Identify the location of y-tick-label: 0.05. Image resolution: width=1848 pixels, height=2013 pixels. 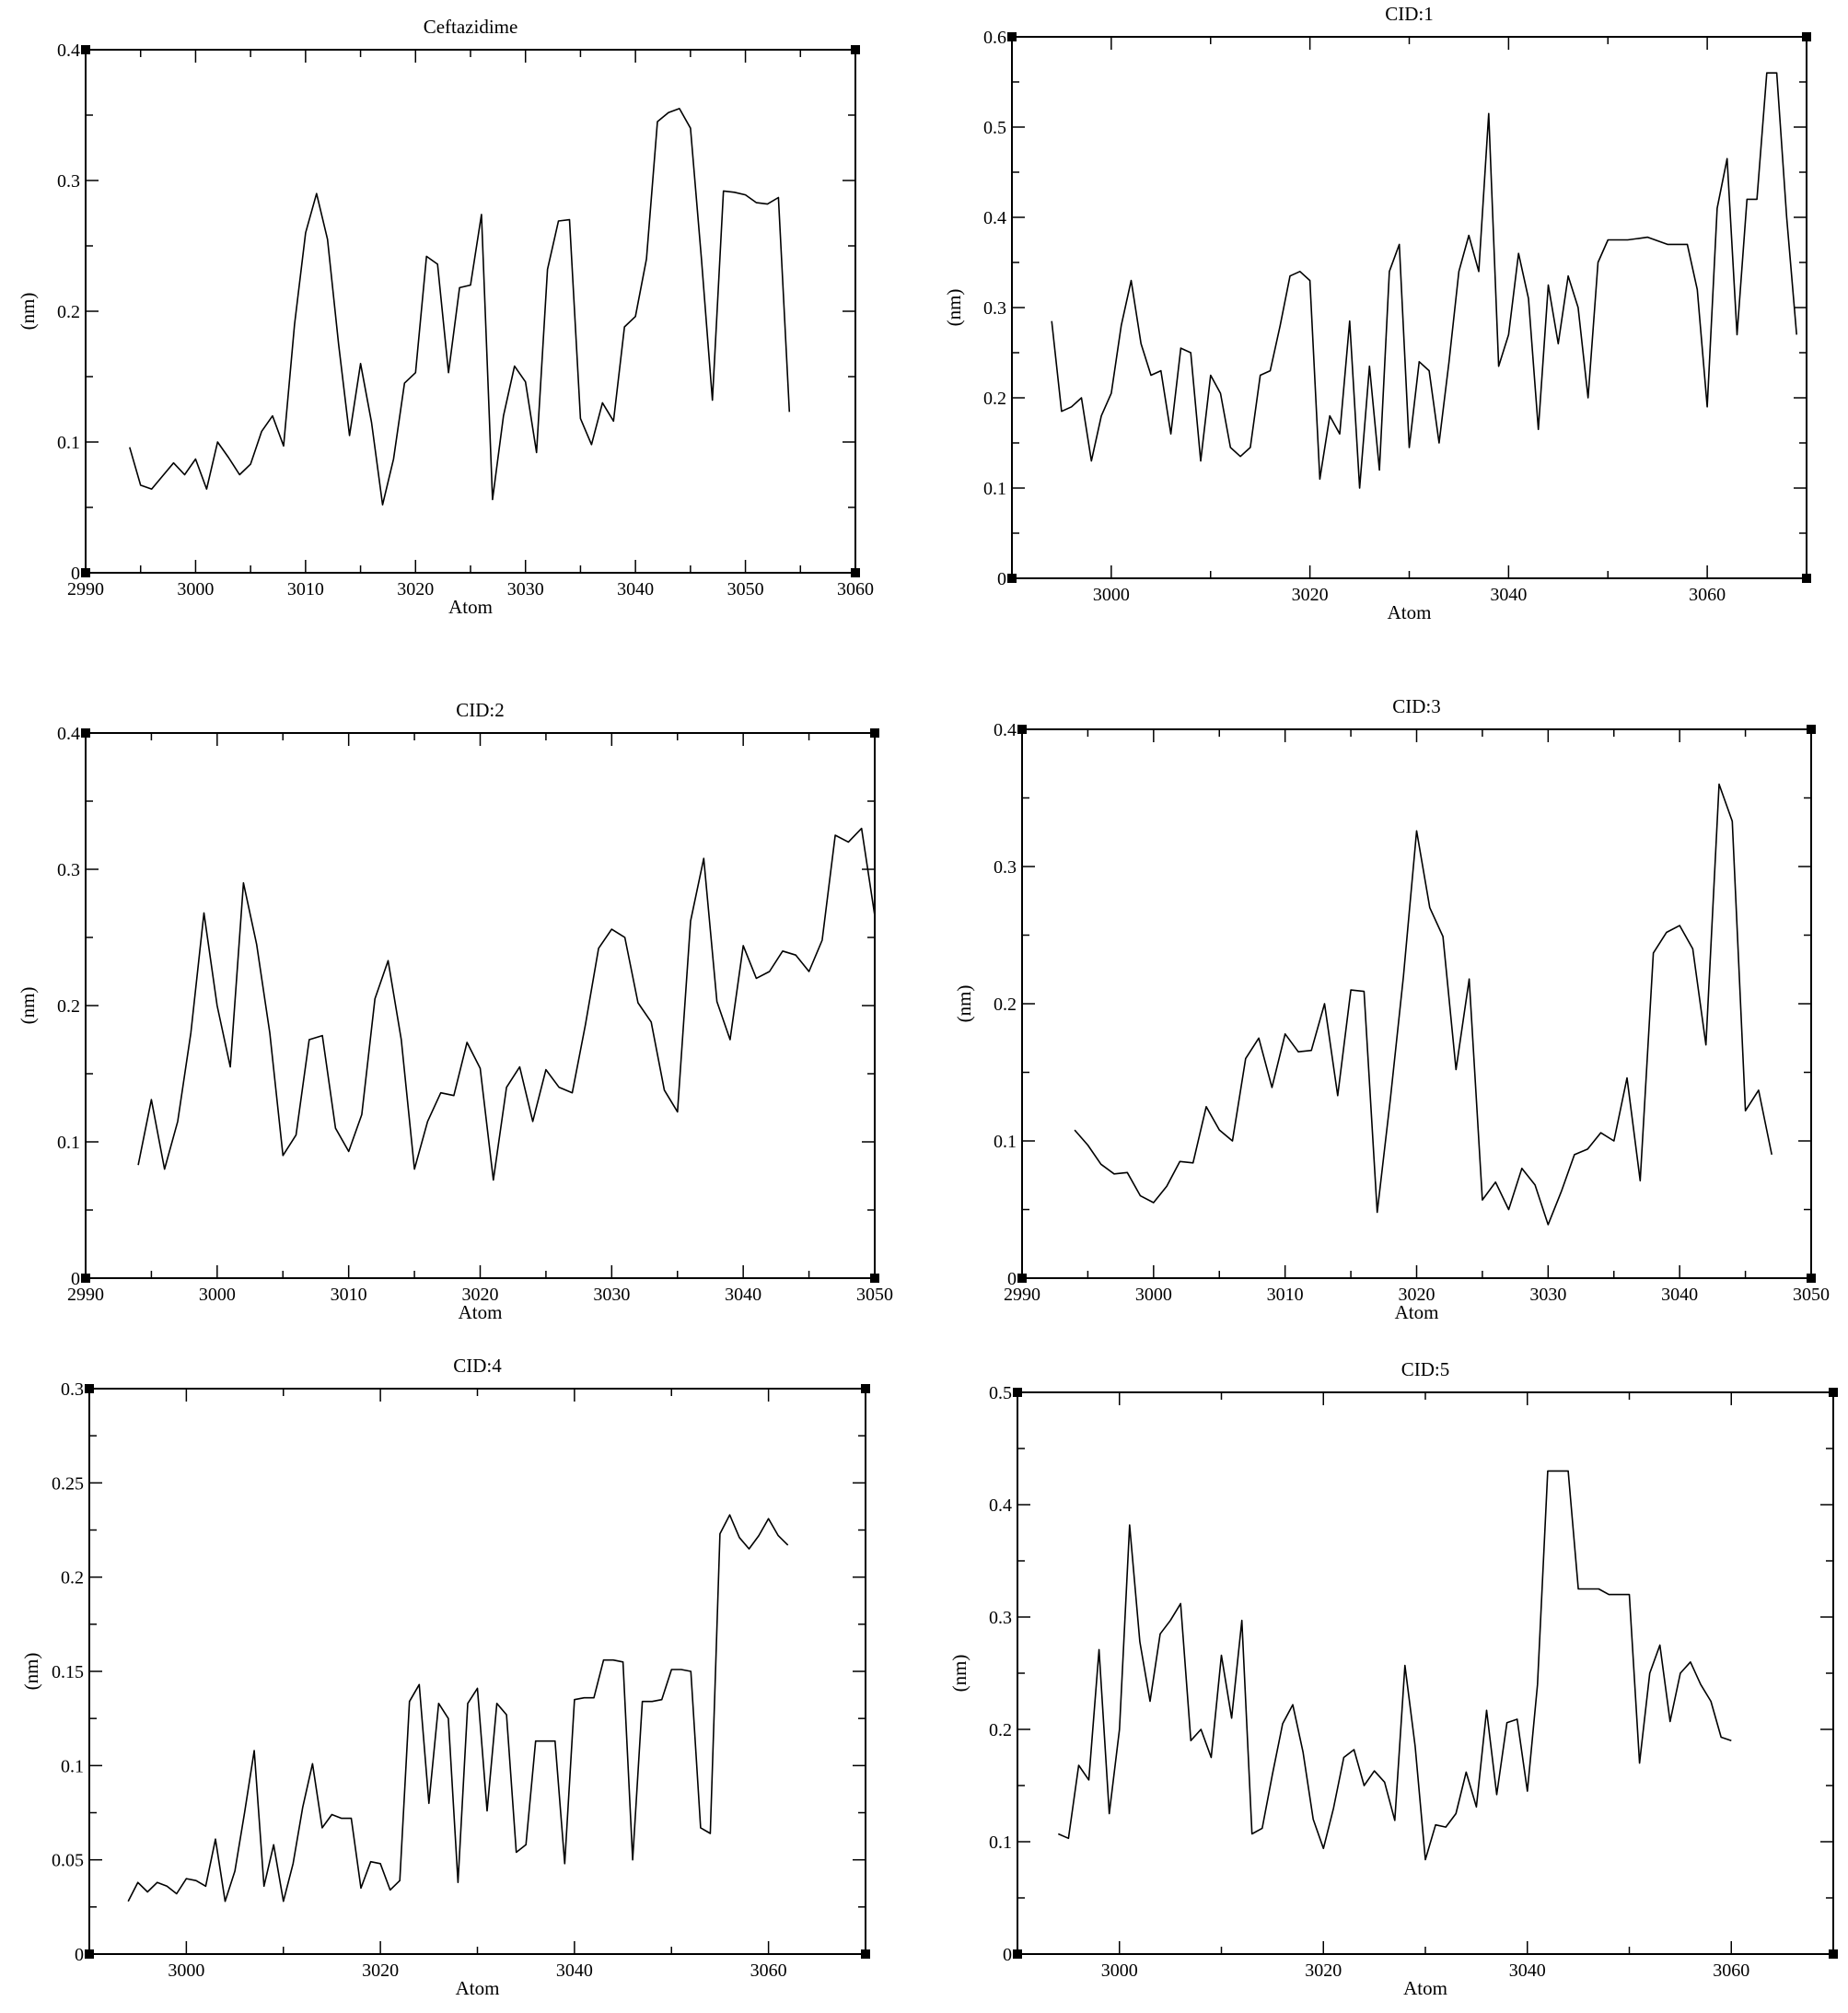
(68, 1861).